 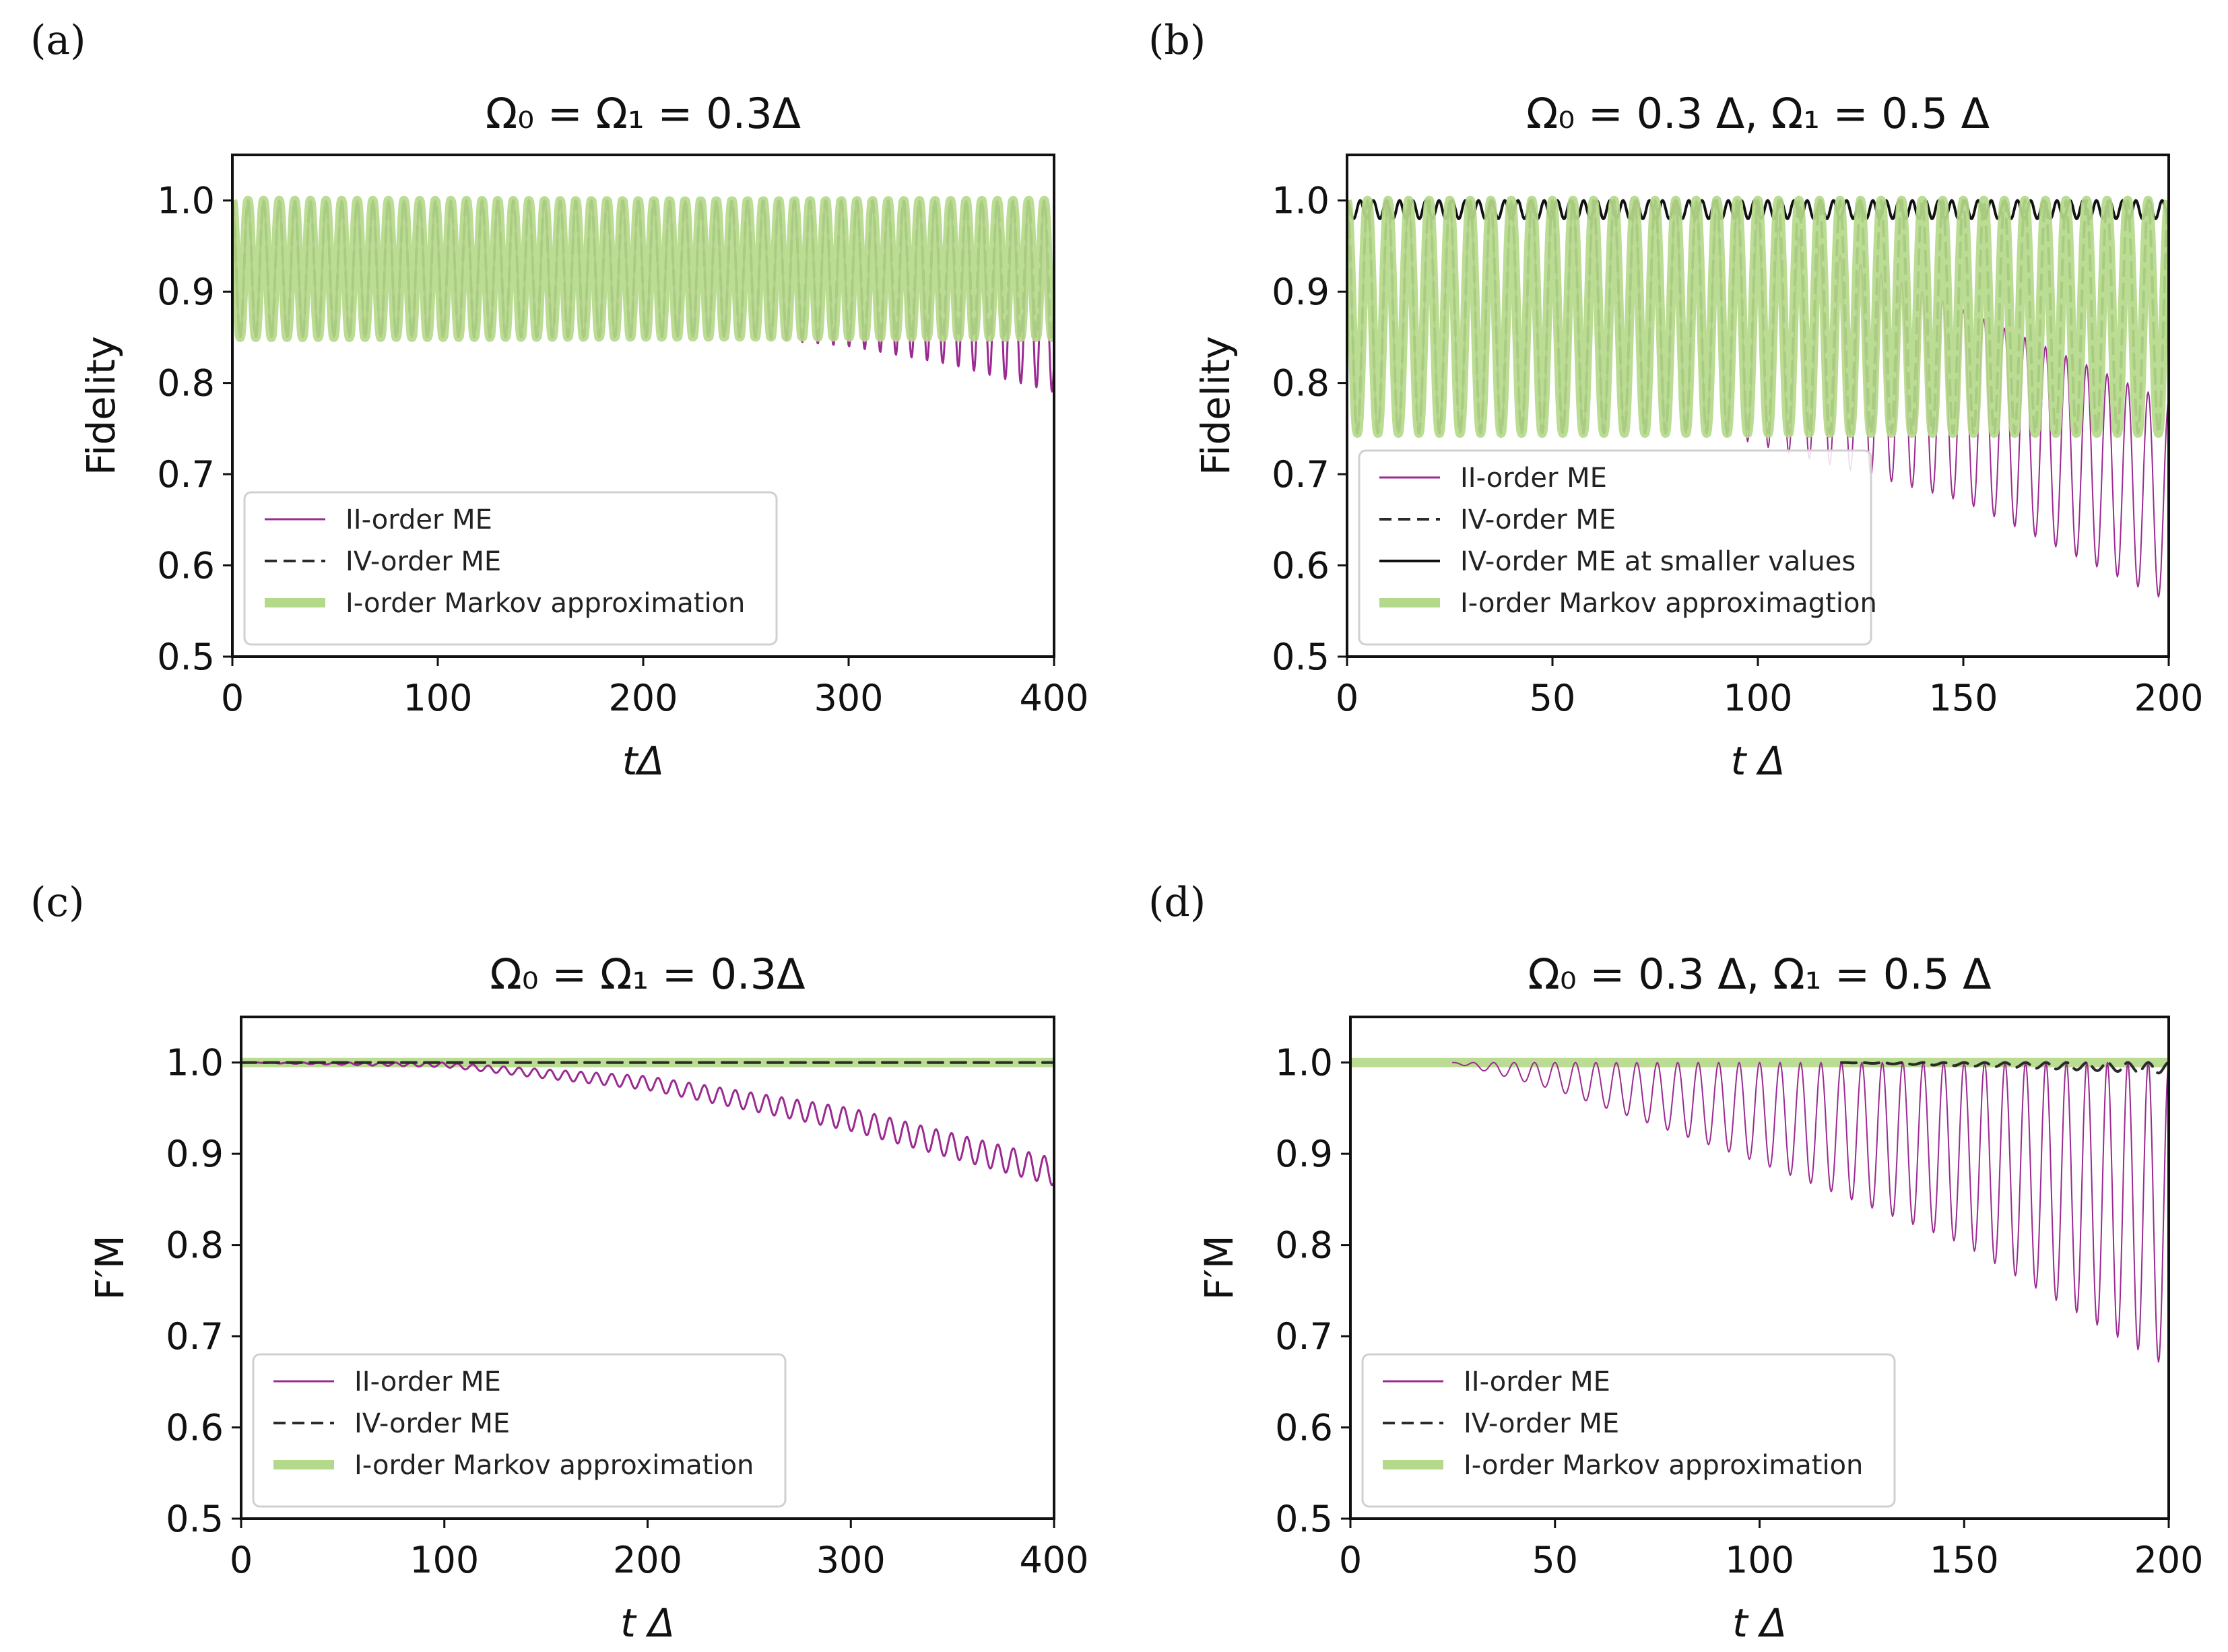 I want to click on x-axis-label: tΔ, so click(x=643, y=761).